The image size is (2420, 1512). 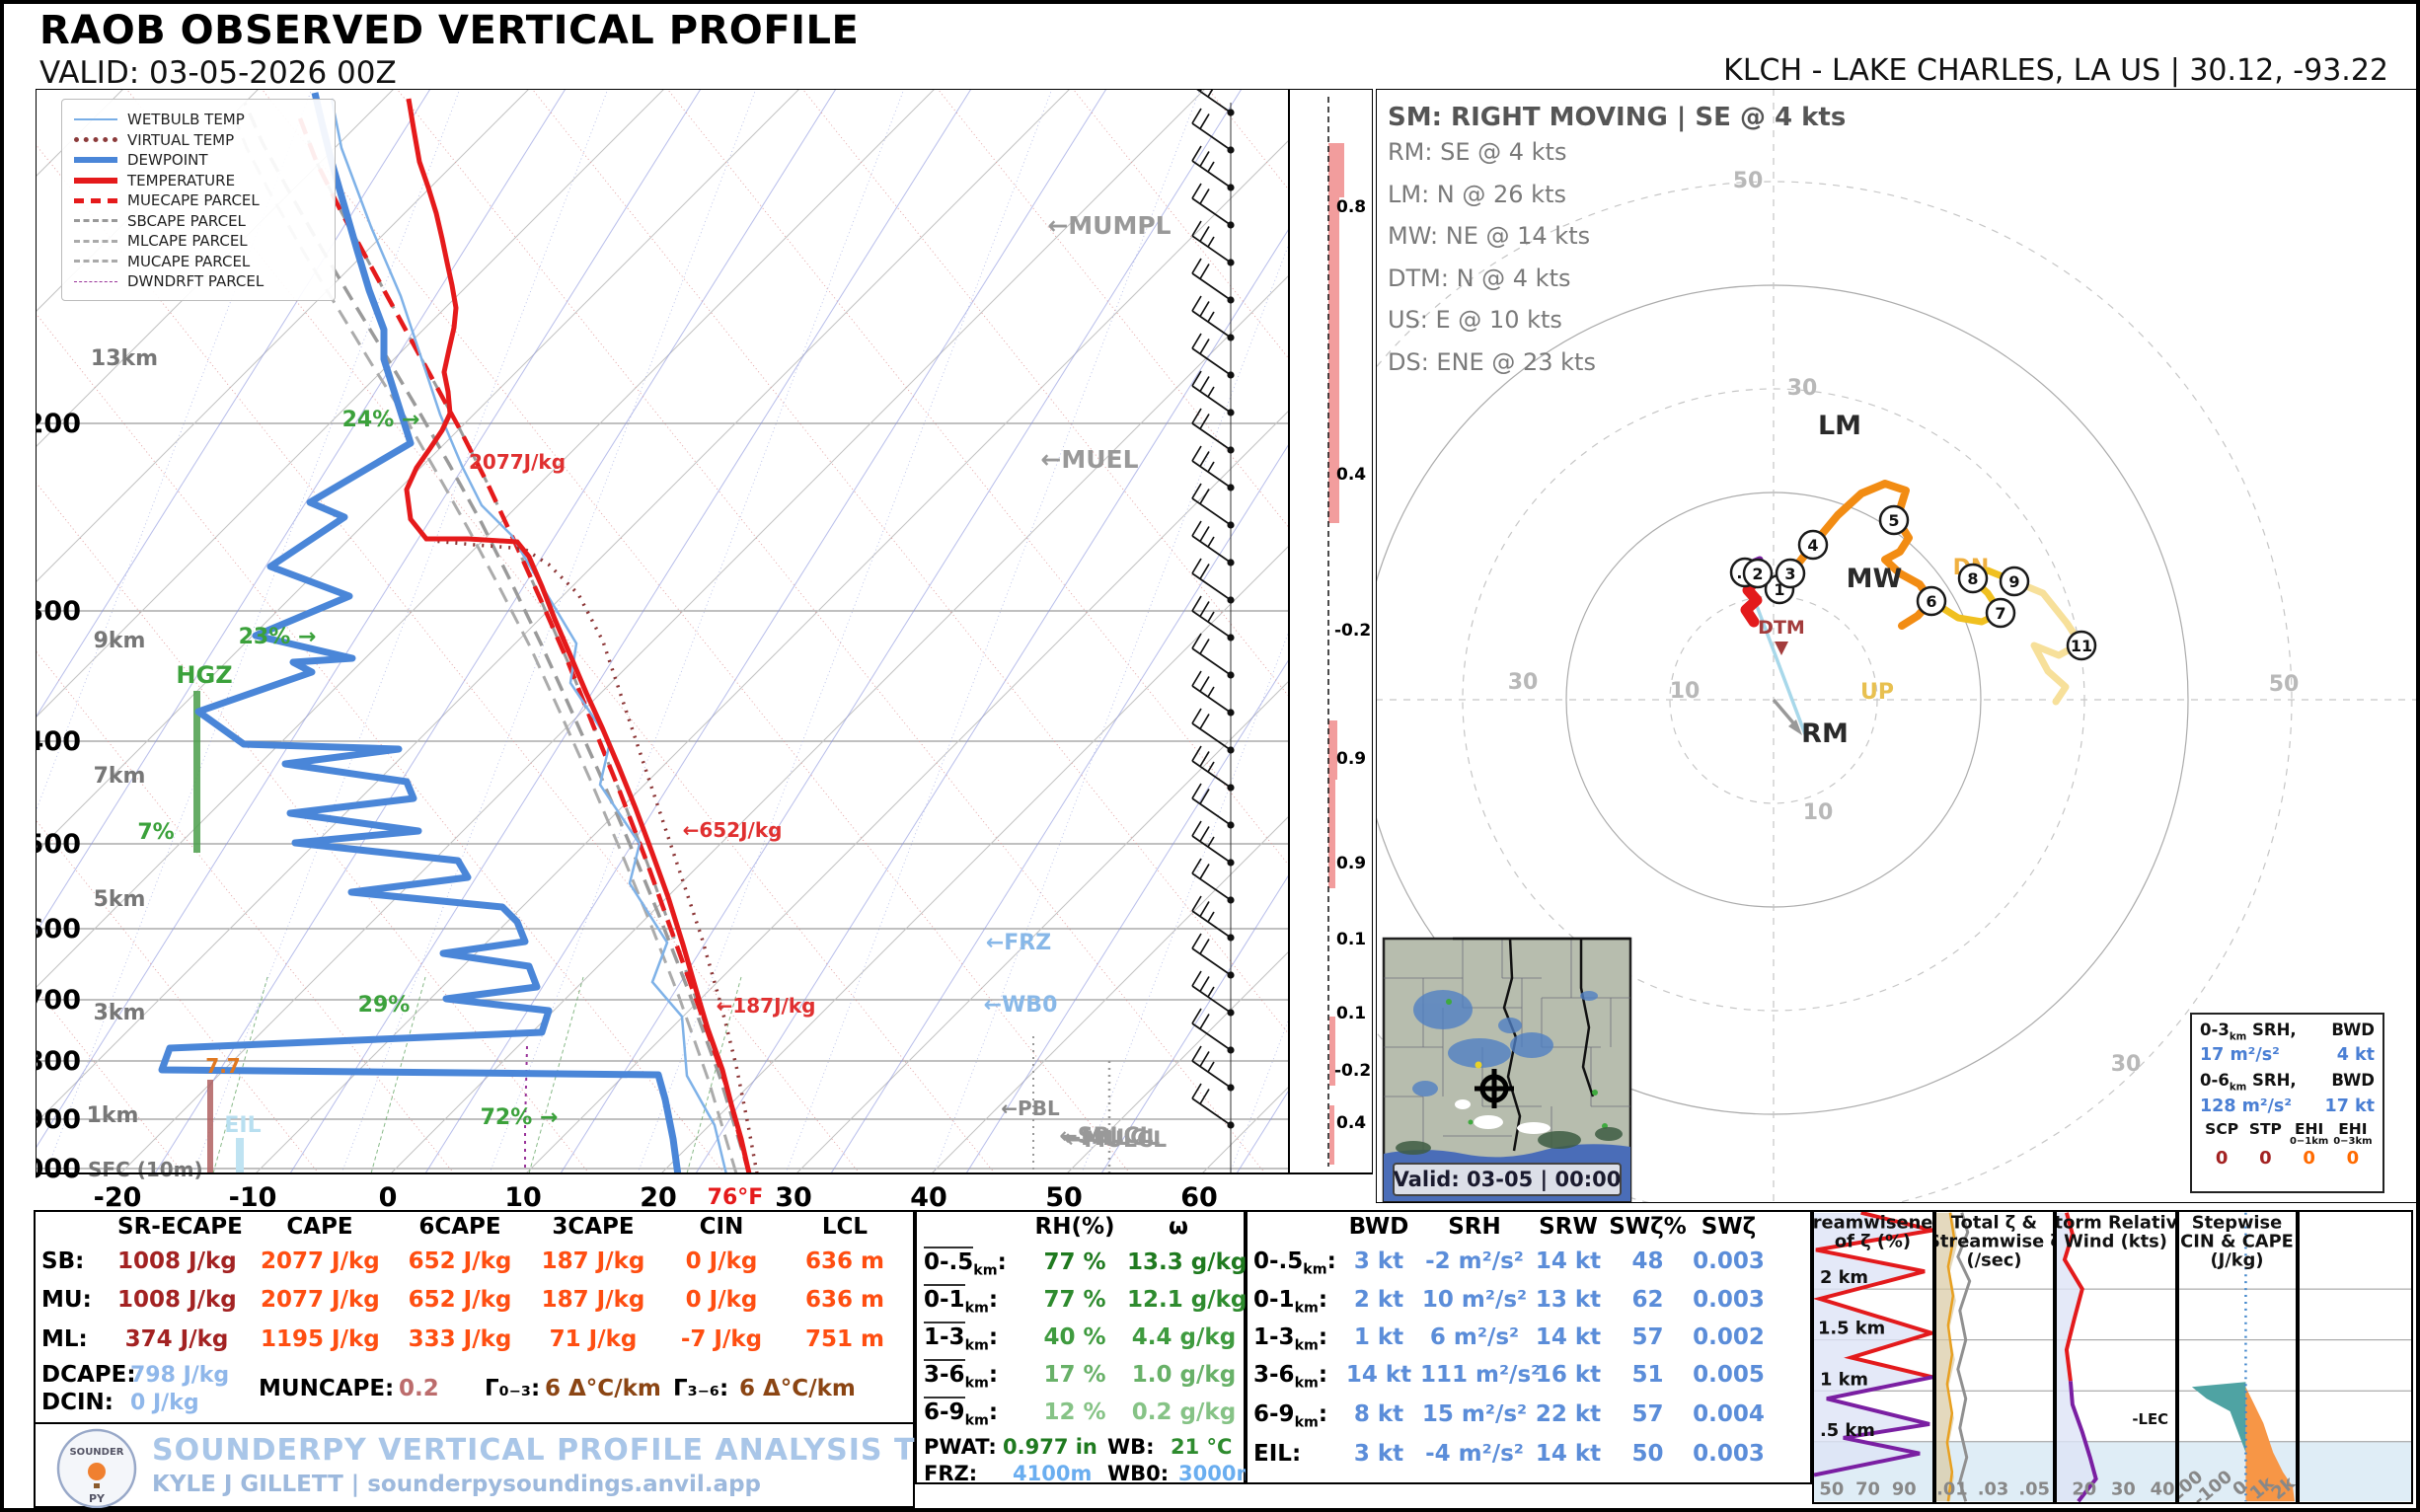 What do you see at coordinates (63, 1261) in the screenshot?
I see `row-label: SB:` at bounding box center [63, 1261].